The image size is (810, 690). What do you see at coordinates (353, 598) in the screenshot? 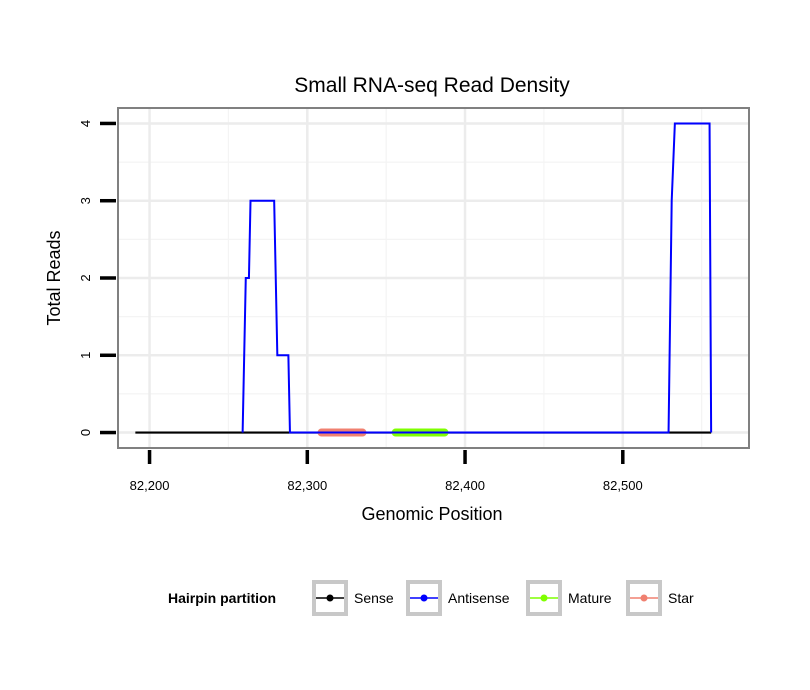
I see `legend-item-sense: Sense` at bounding box center [353, 598].